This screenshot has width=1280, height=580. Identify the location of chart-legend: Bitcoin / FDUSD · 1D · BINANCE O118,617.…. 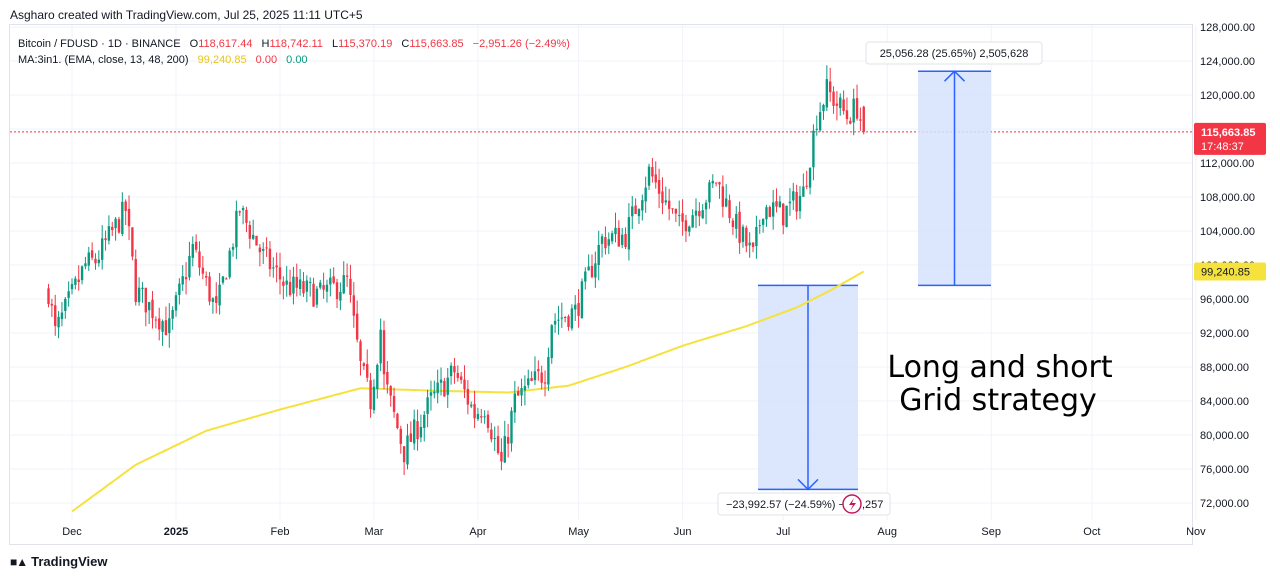
(294, 52).